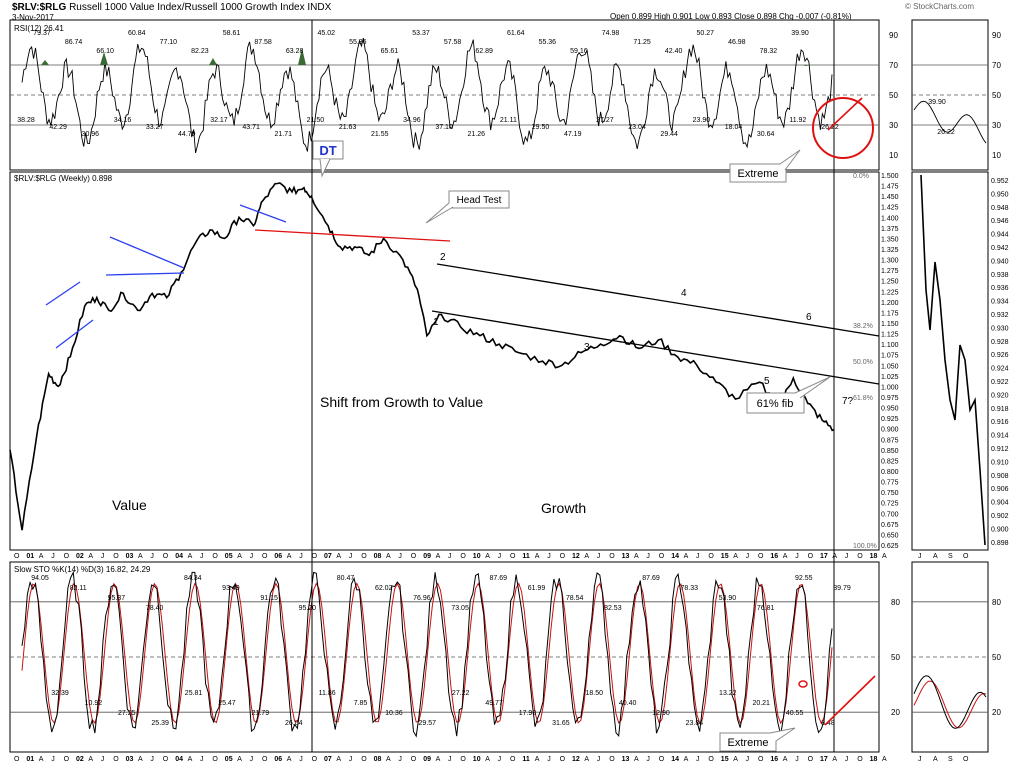 This screenshot has height=764, width=1024. I want to click on rsi-trough-label: 11.92, so click(797, 120).